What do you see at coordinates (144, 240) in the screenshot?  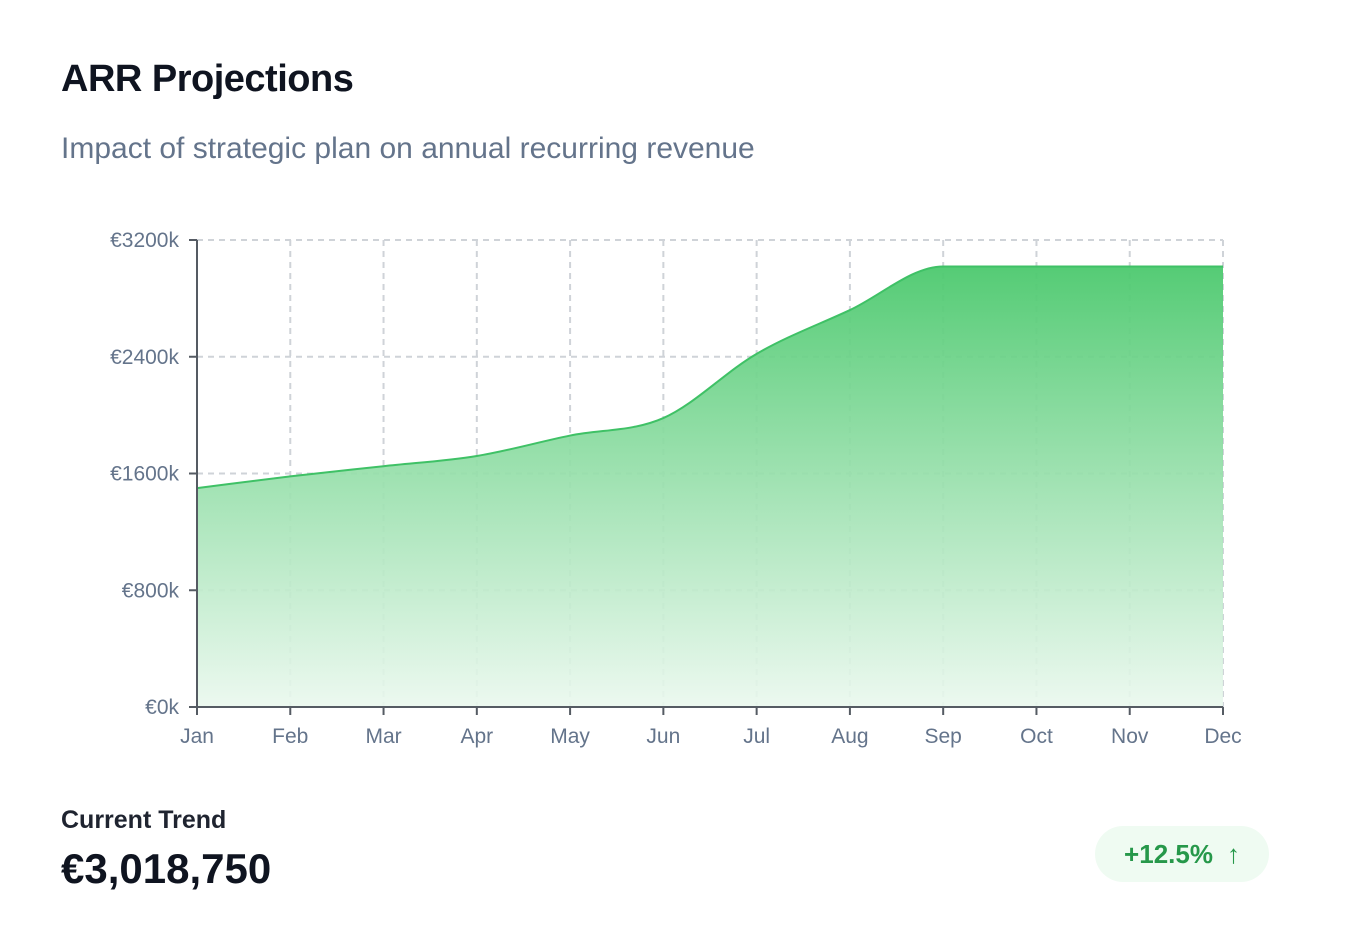 I see `y-tick-label: €3200k` at bounding box center [144, 240].